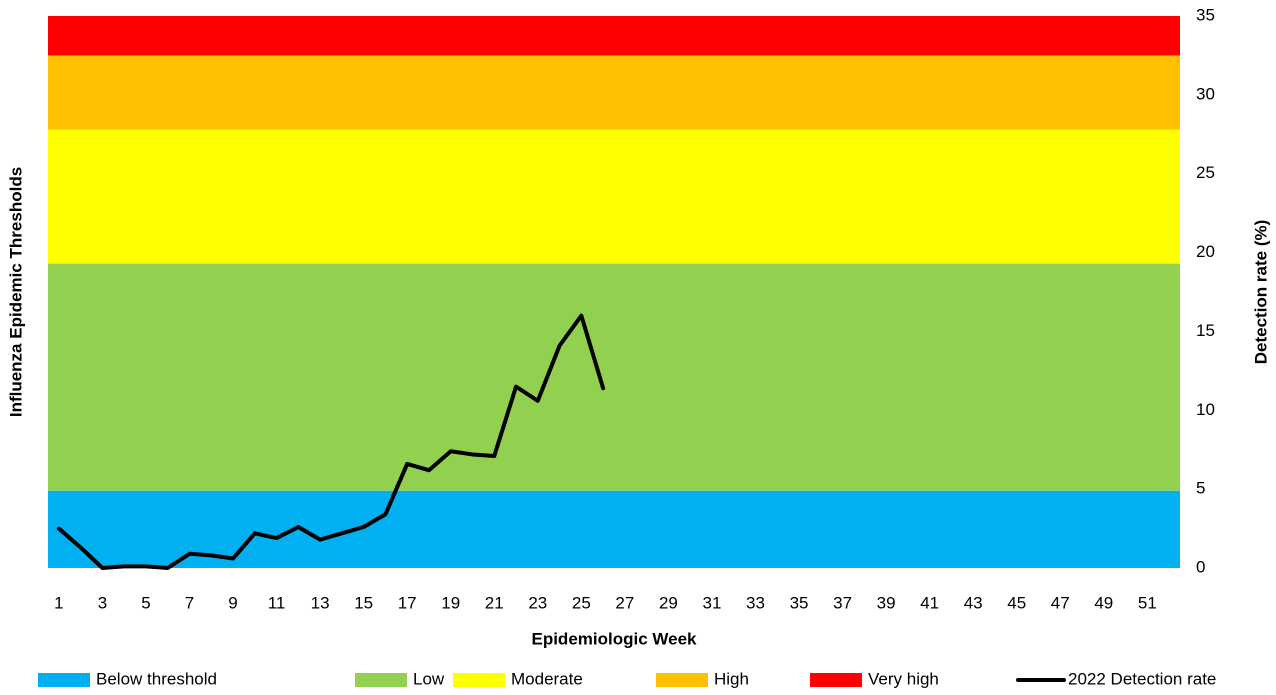 This screenshot has height=695, width=1276. What do you see at coordinates (668, 602) in the screenshot?
I see `x-tick-label: 29` at bounding box center [668, 602].